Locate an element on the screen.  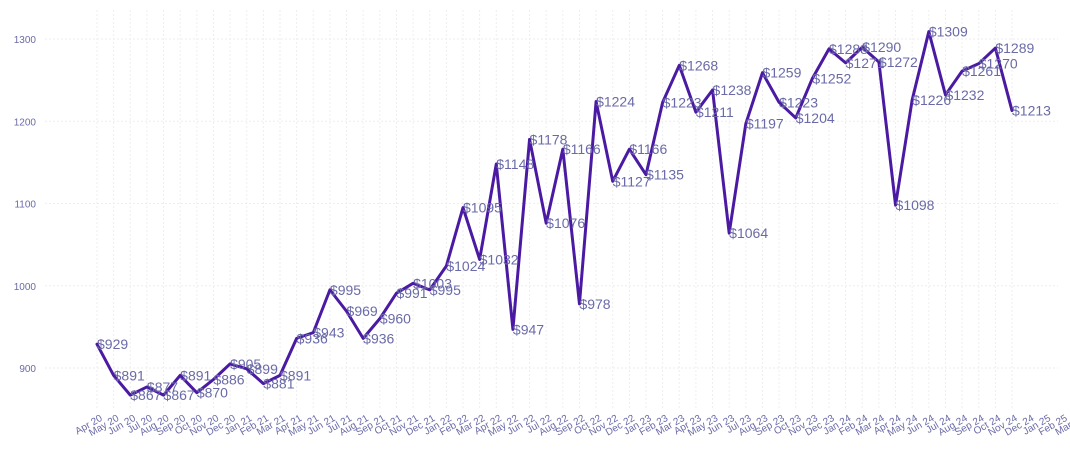
data-label: $1226 is located at coordinates (931, 100).